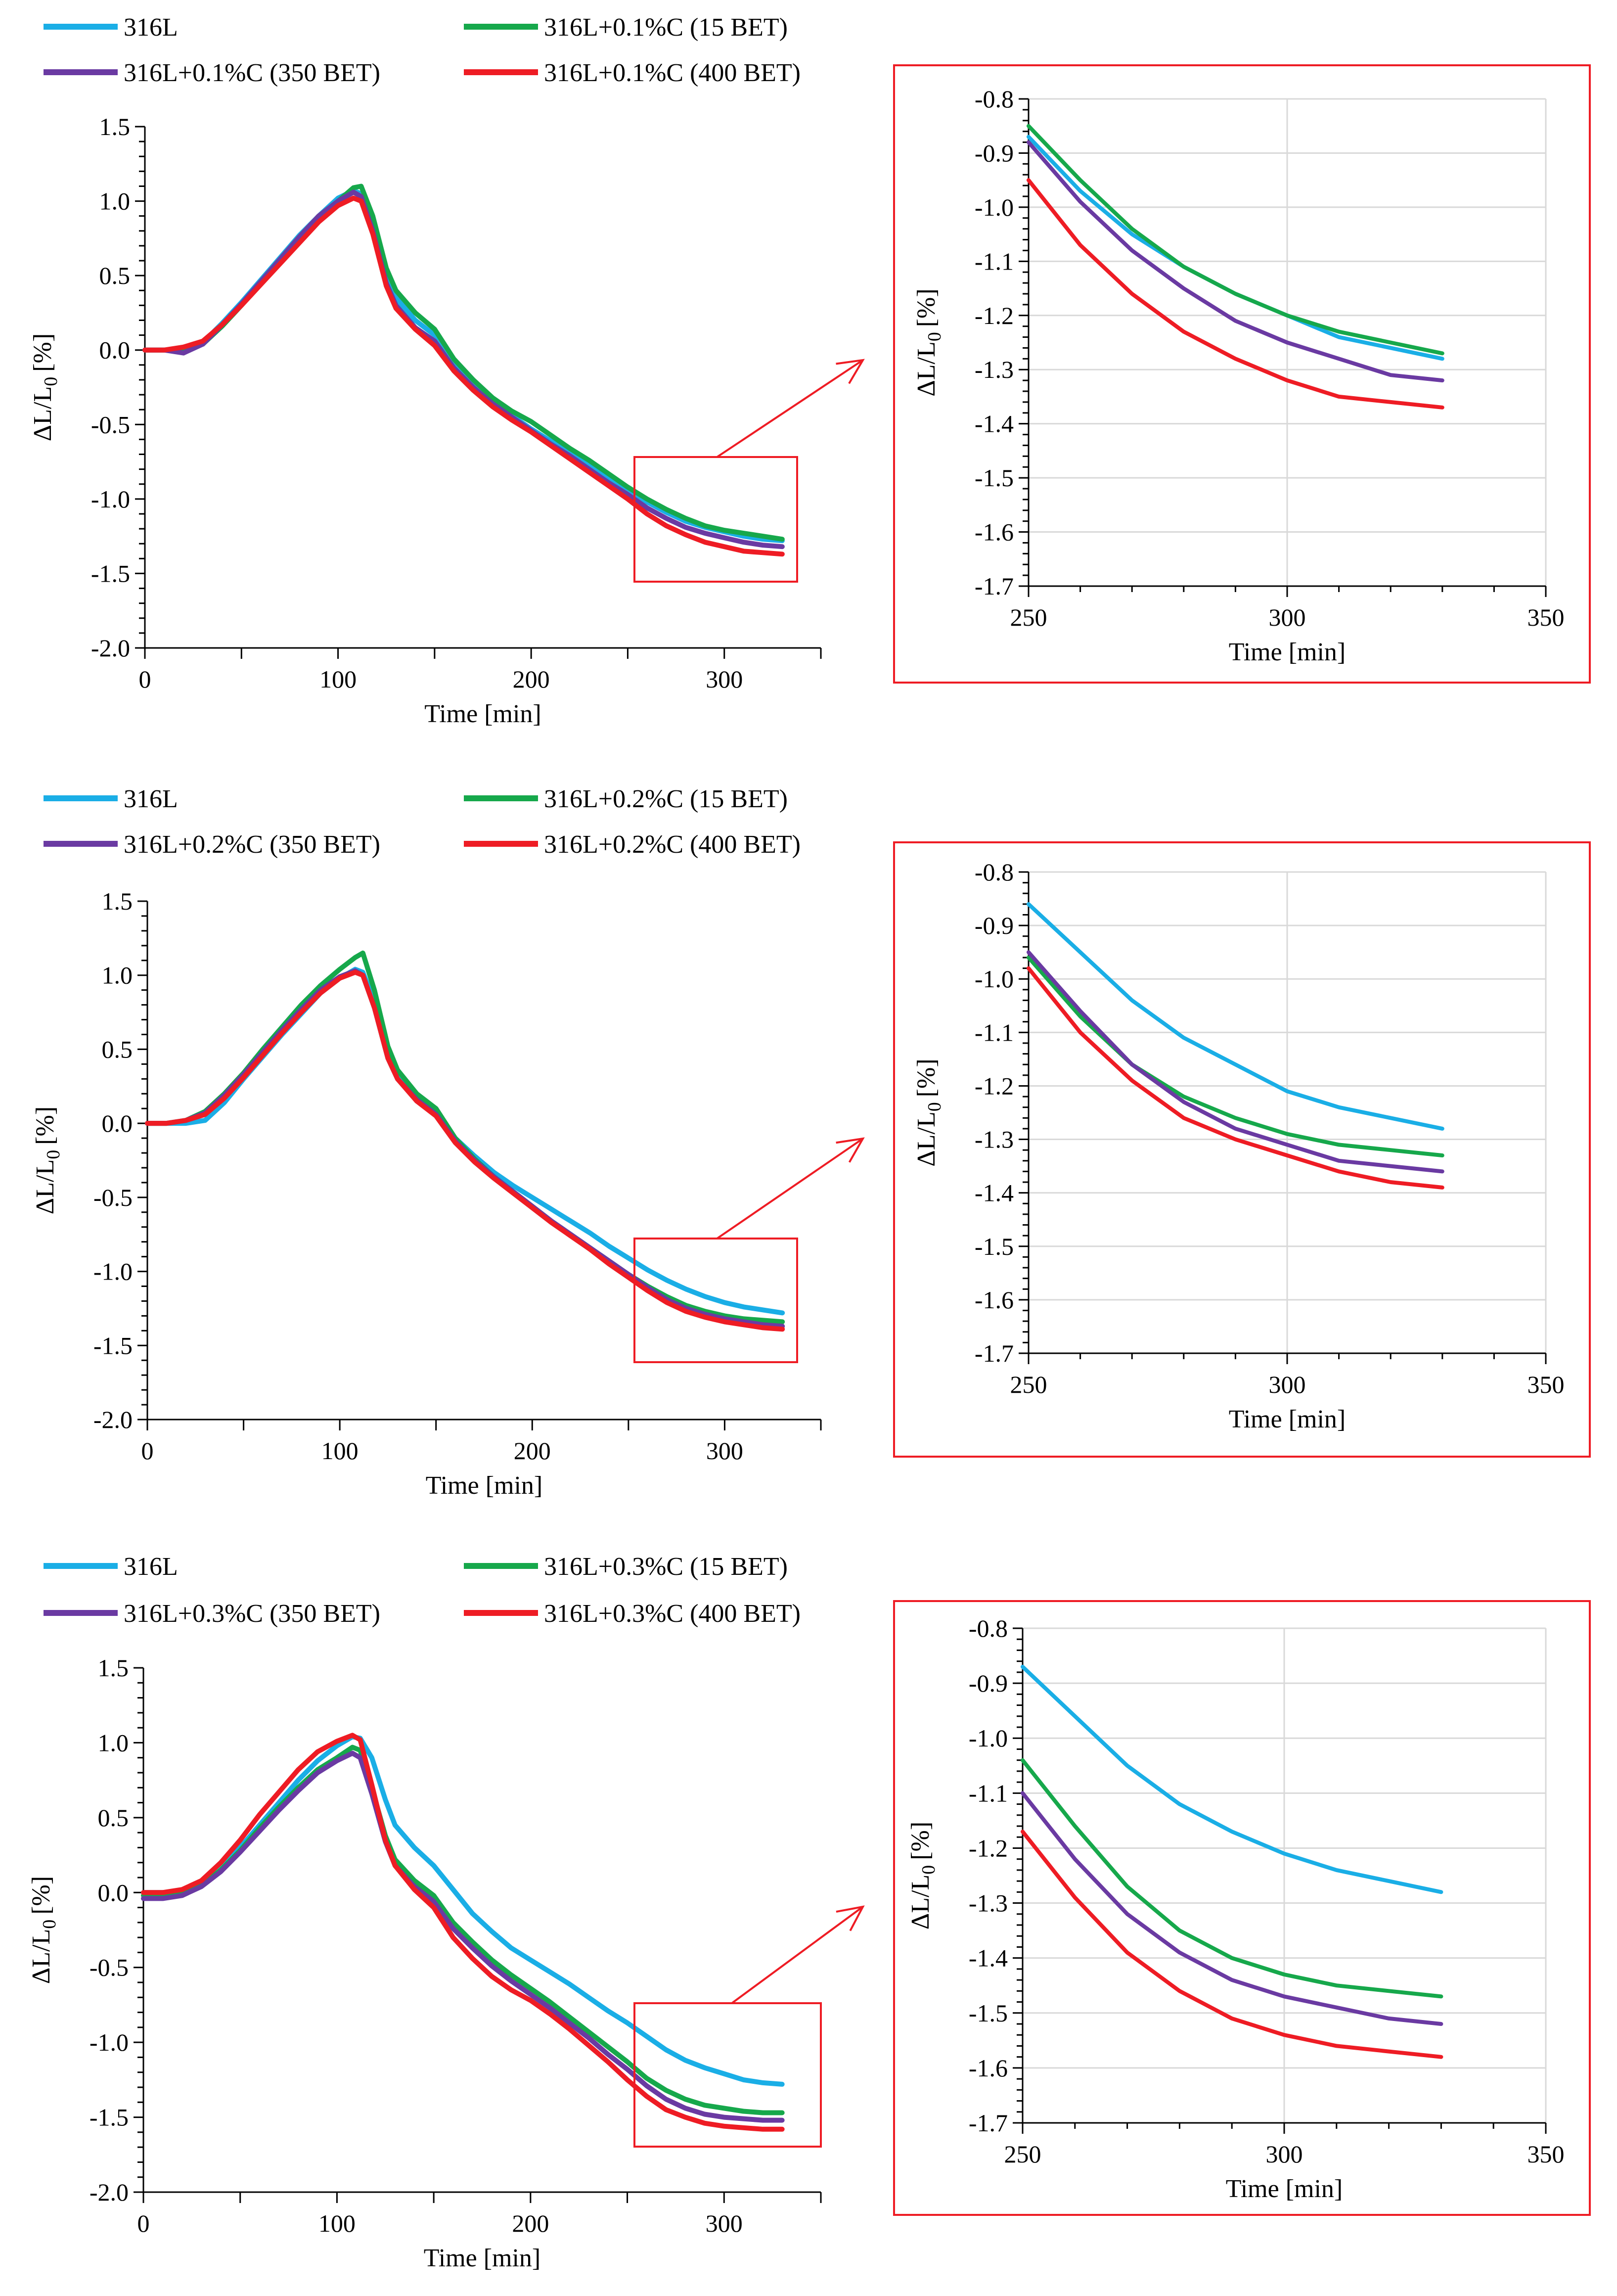  I want to click on p1-zoom-y-tick-label: -1.7, so click(994, 586).